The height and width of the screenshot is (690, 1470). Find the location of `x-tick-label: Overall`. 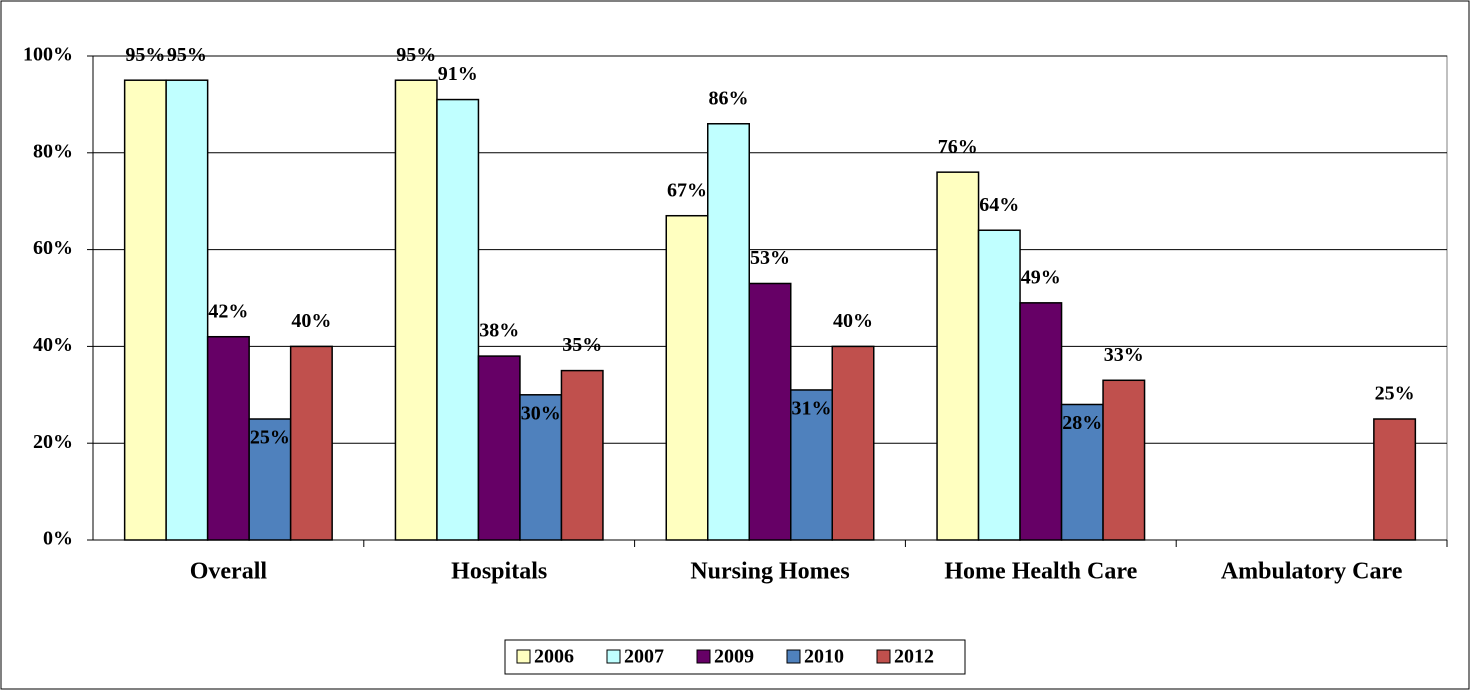

x-tick-label: Overall is located at coordinates (229, 572).